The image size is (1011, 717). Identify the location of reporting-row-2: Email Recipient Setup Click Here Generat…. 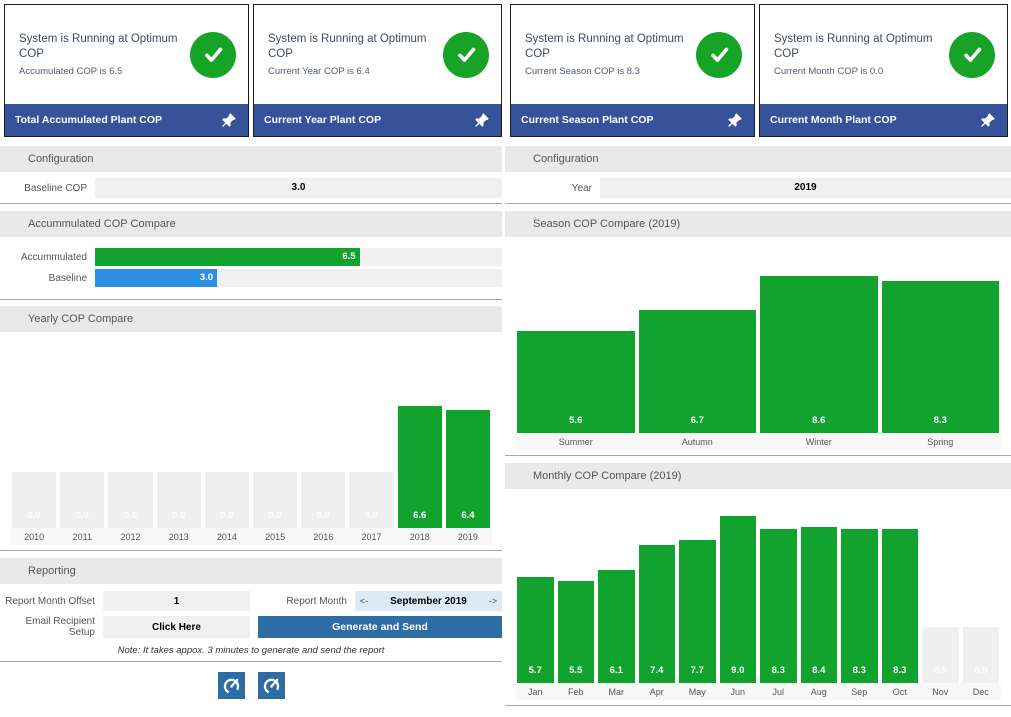
(251, 627).